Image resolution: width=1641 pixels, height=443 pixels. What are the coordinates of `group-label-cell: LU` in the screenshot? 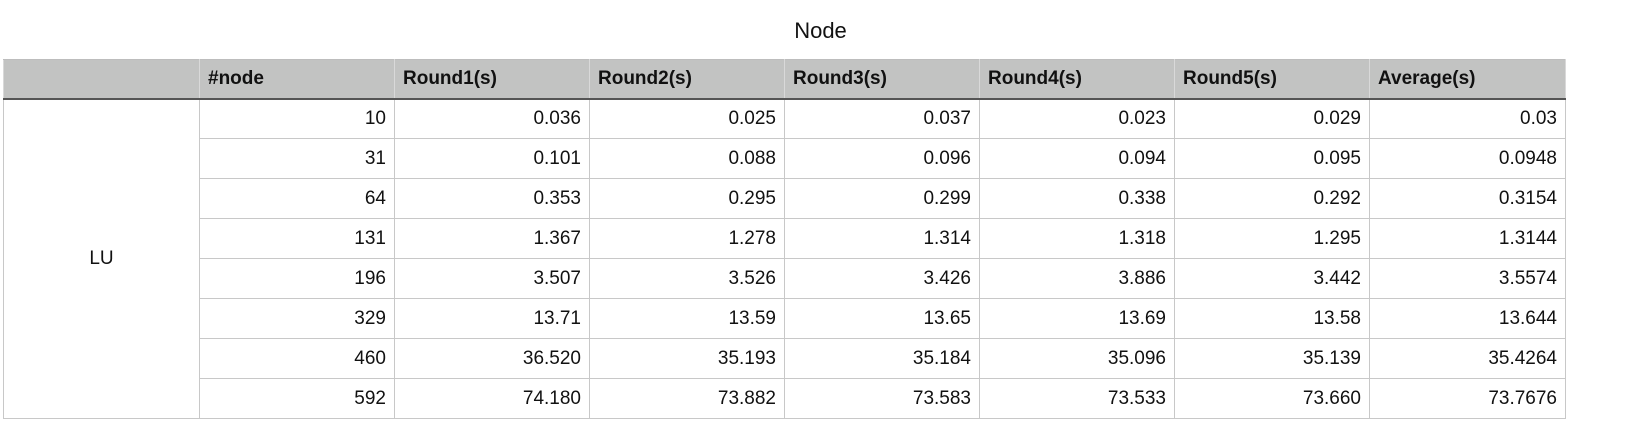 It's located at (101, 258).